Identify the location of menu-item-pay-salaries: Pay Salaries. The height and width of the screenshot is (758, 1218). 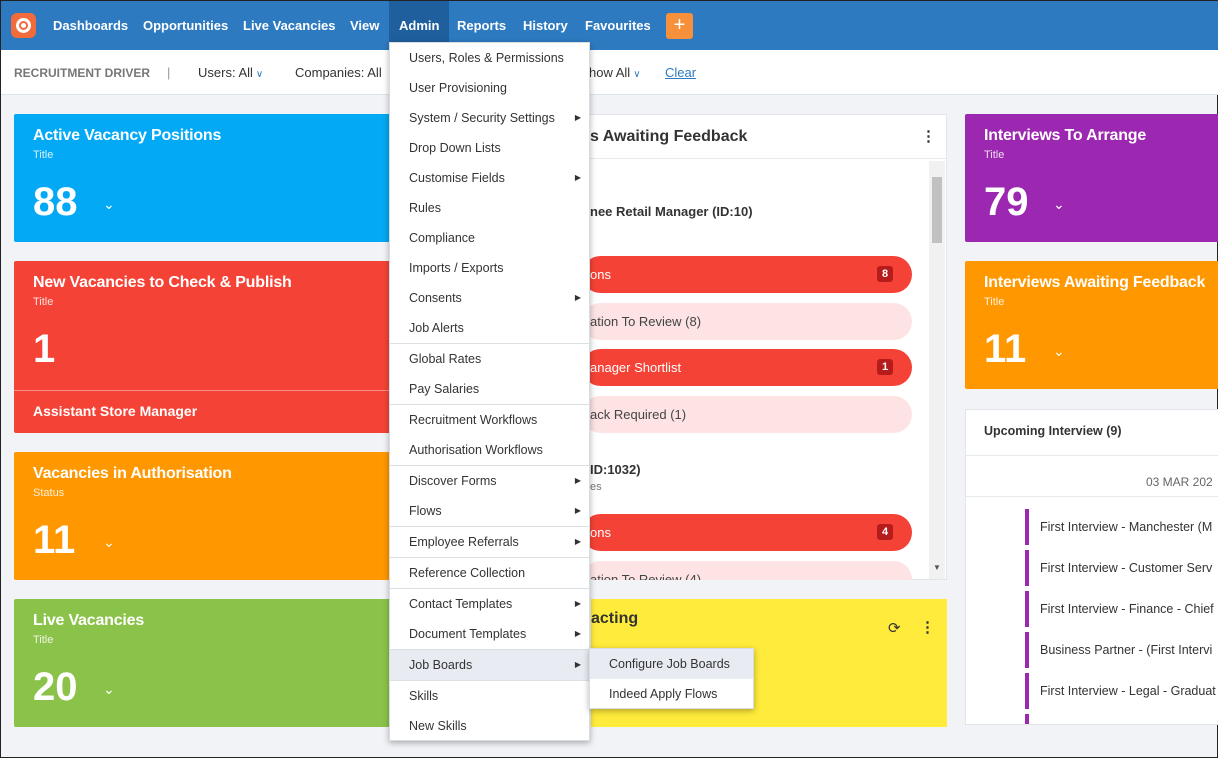
(489, 389).